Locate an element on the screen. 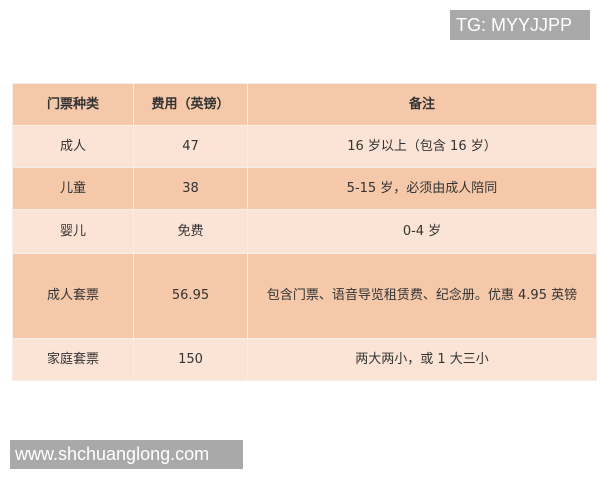 The image size is (600, 480). cell-price: 47 is located at coordinates (190, 146).